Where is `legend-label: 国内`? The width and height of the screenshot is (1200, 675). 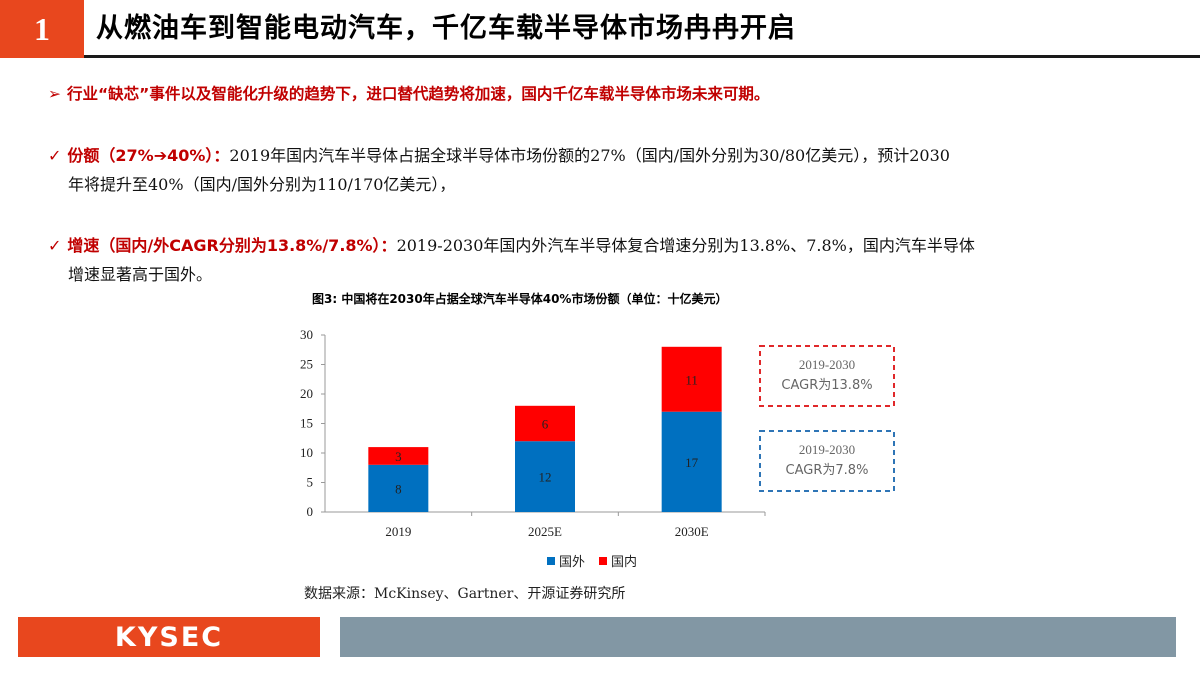 legend-label: 国内 is located at coordinates (624, 562).